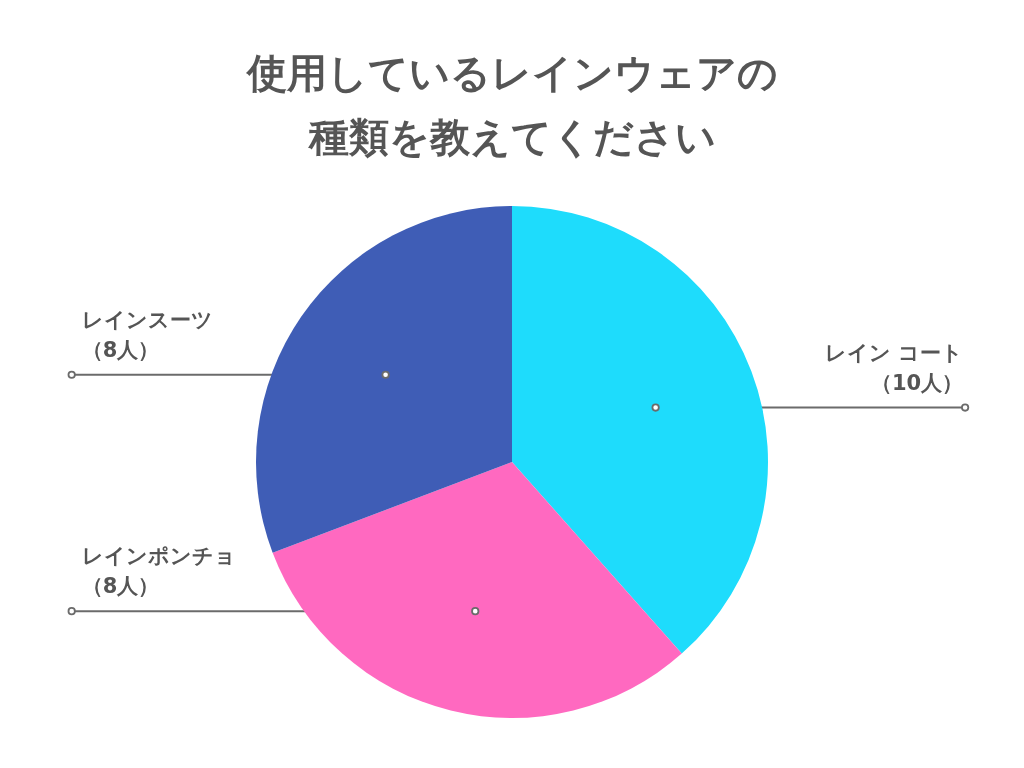 This screenshot has width=1024, height=768. What do you see at coordinates (147, 319) in the screenshot?
I see `slice-label: レインスーツ` at bounding box center [147, 319].